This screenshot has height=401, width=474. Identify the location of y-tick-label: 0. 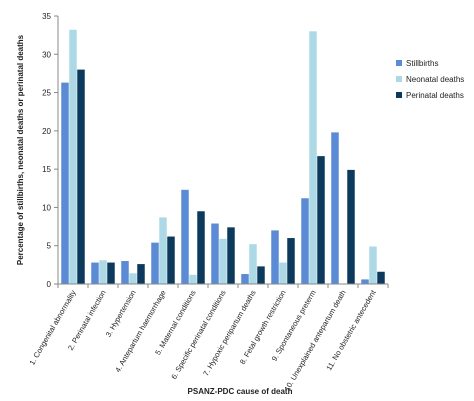
(49, 284).